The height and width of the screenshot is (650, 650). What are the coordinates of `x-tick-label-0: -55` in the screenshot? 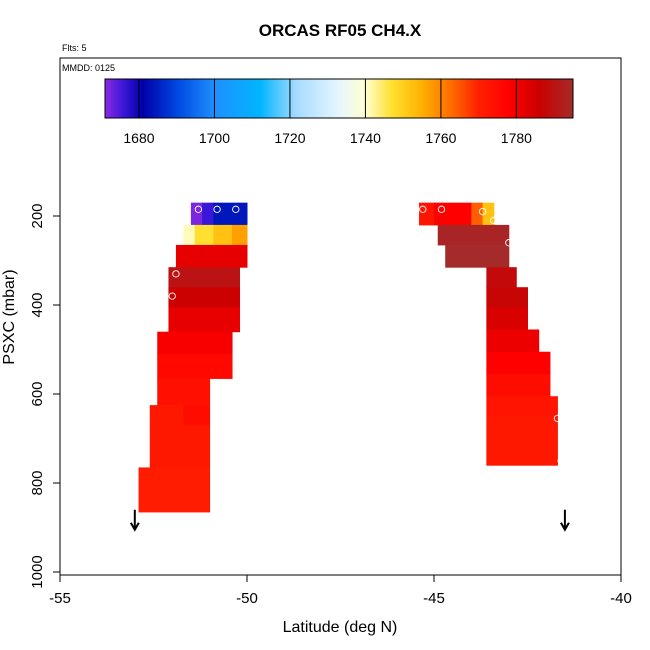 It's located at (60, 598).